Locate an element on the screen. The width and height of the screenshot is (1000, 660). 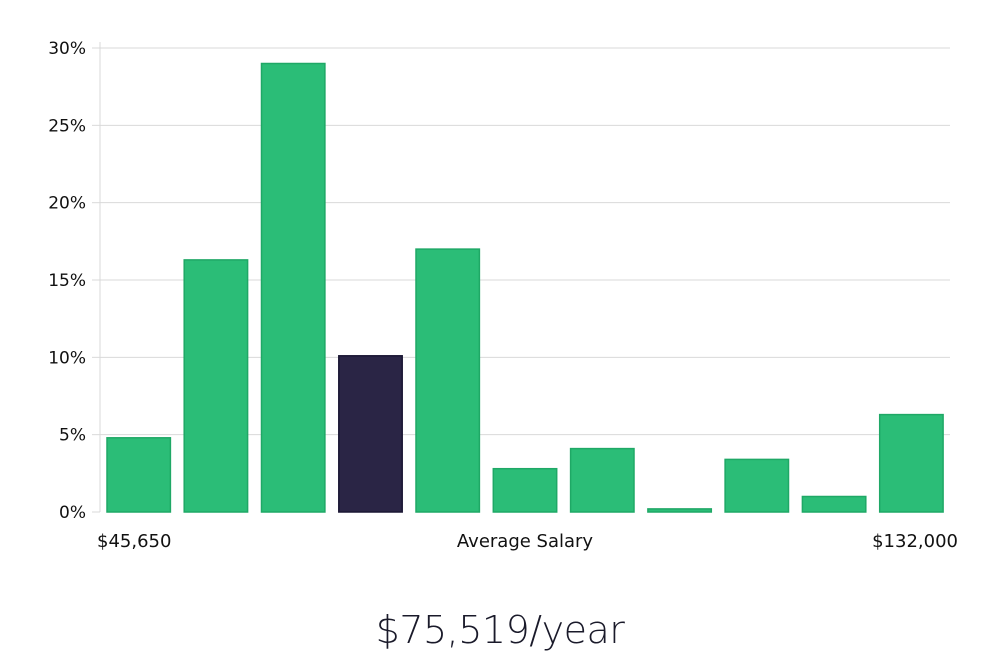
bar-highlight is located at coordinates (370, 434).